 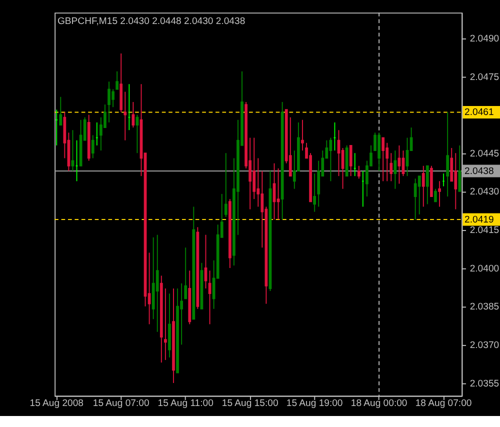 What do you see at coordinates (151, 22) in the screenshot?
I see `chart-title: GBPCHF,M15 2.0430 2.0448 2.0430 2.0438` at bounding box center [151, 22].